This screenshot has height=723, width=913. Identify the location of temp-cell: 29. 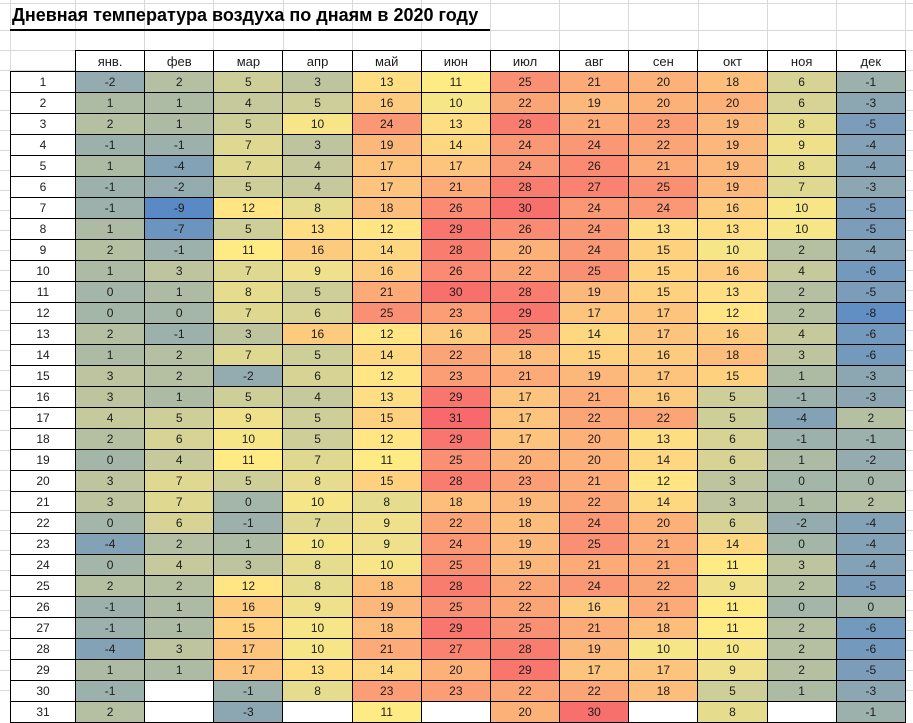
(455, 229).